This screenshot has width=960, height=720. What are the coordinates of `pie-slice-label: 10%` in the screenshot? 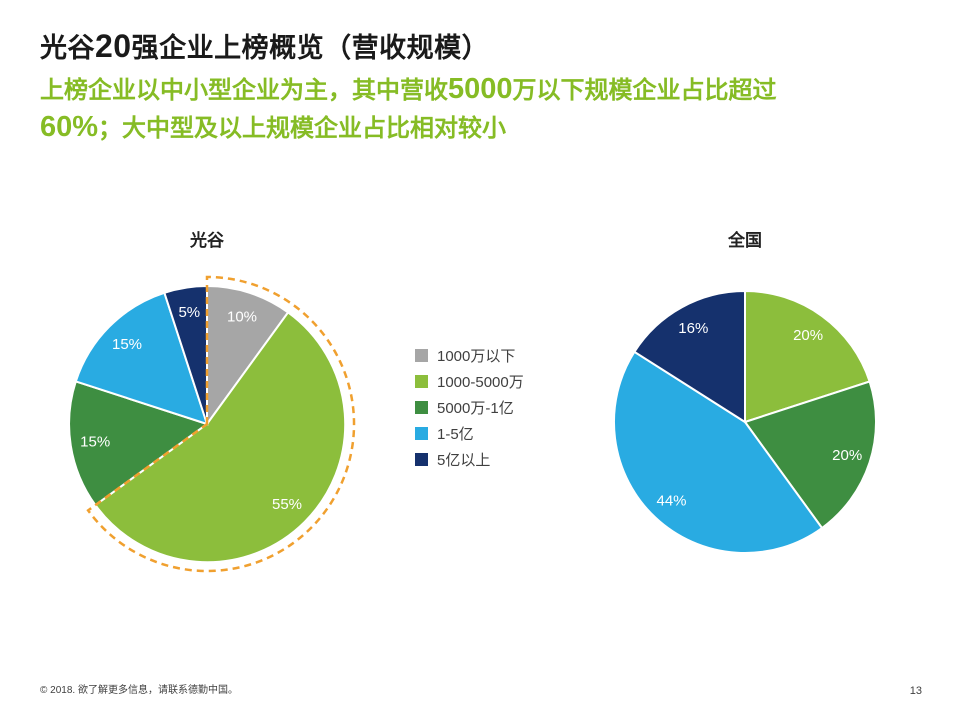 It's located at (242, 316).